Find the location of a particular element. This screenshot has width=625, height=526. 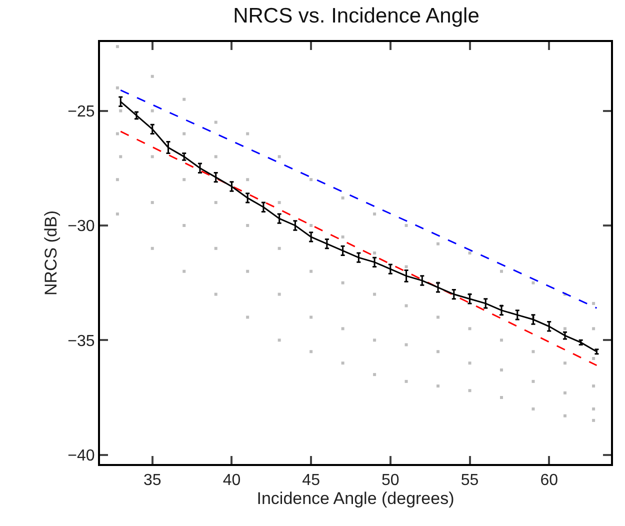

x-tick-label: 45 is located at coordinates (311, 481).